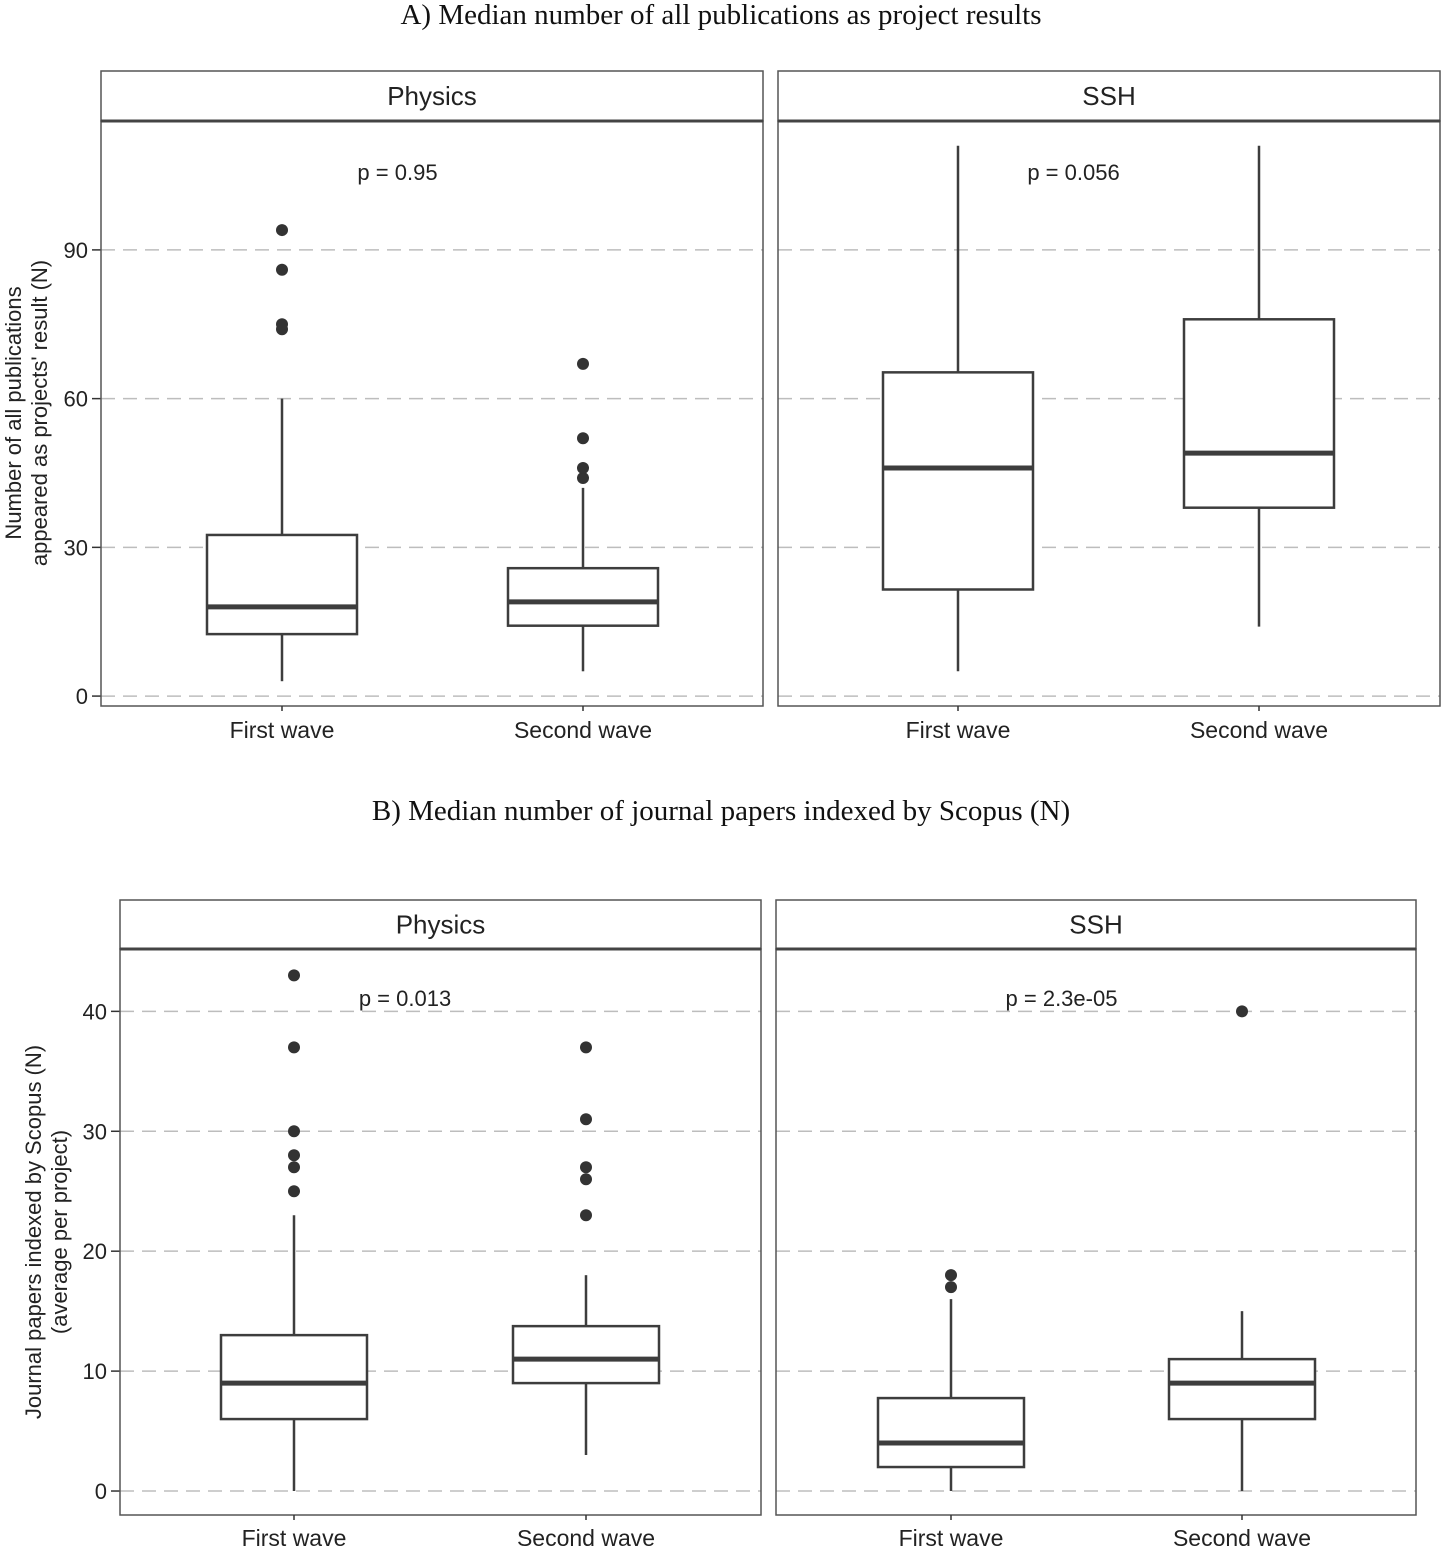 The height and width of the screenshot is (1550, 1442). I want to click on y-axis-title-line: (average per project), so click(59, 1232).